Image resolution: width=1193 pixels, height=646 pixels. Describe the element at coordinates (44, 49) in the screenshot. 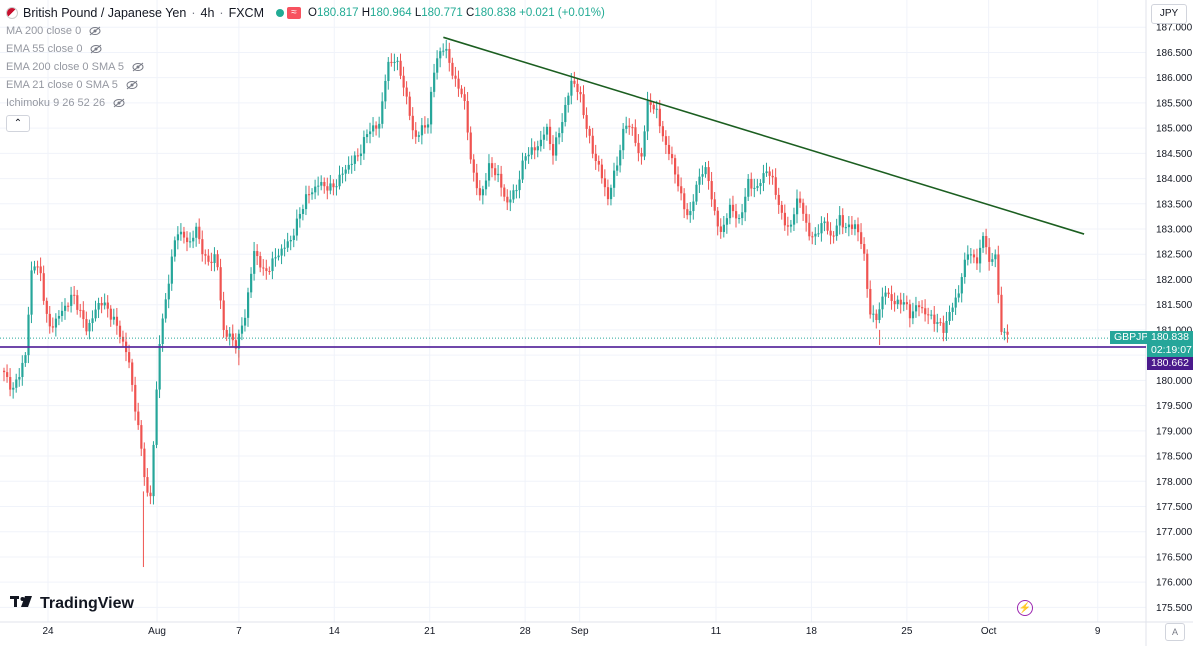

I see `indicator-label: EMA 55 close 0` at that location.